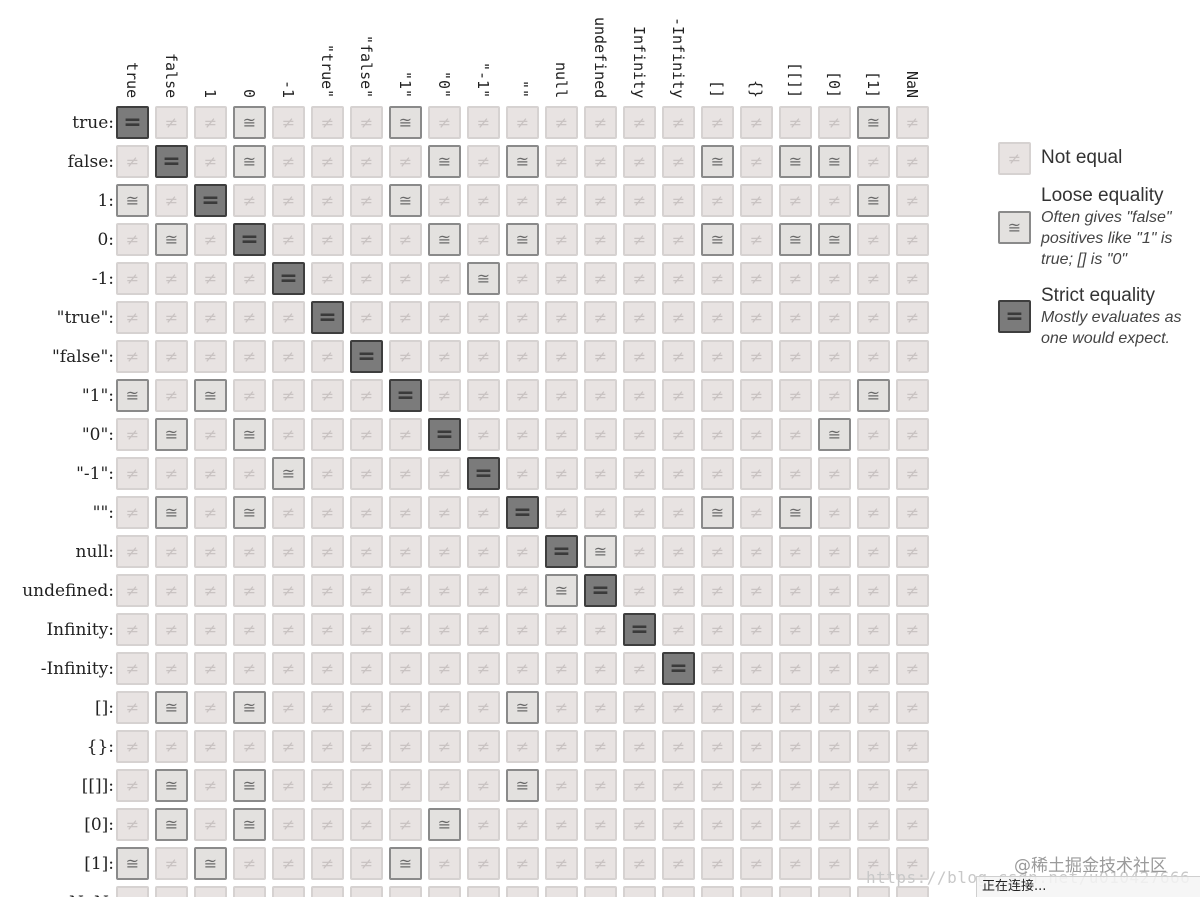 This screenshot has height=897, width=1200. Describe the element at coordinates (405, 53) in the screenshot. I see `column-header-7: "1"` at that location.